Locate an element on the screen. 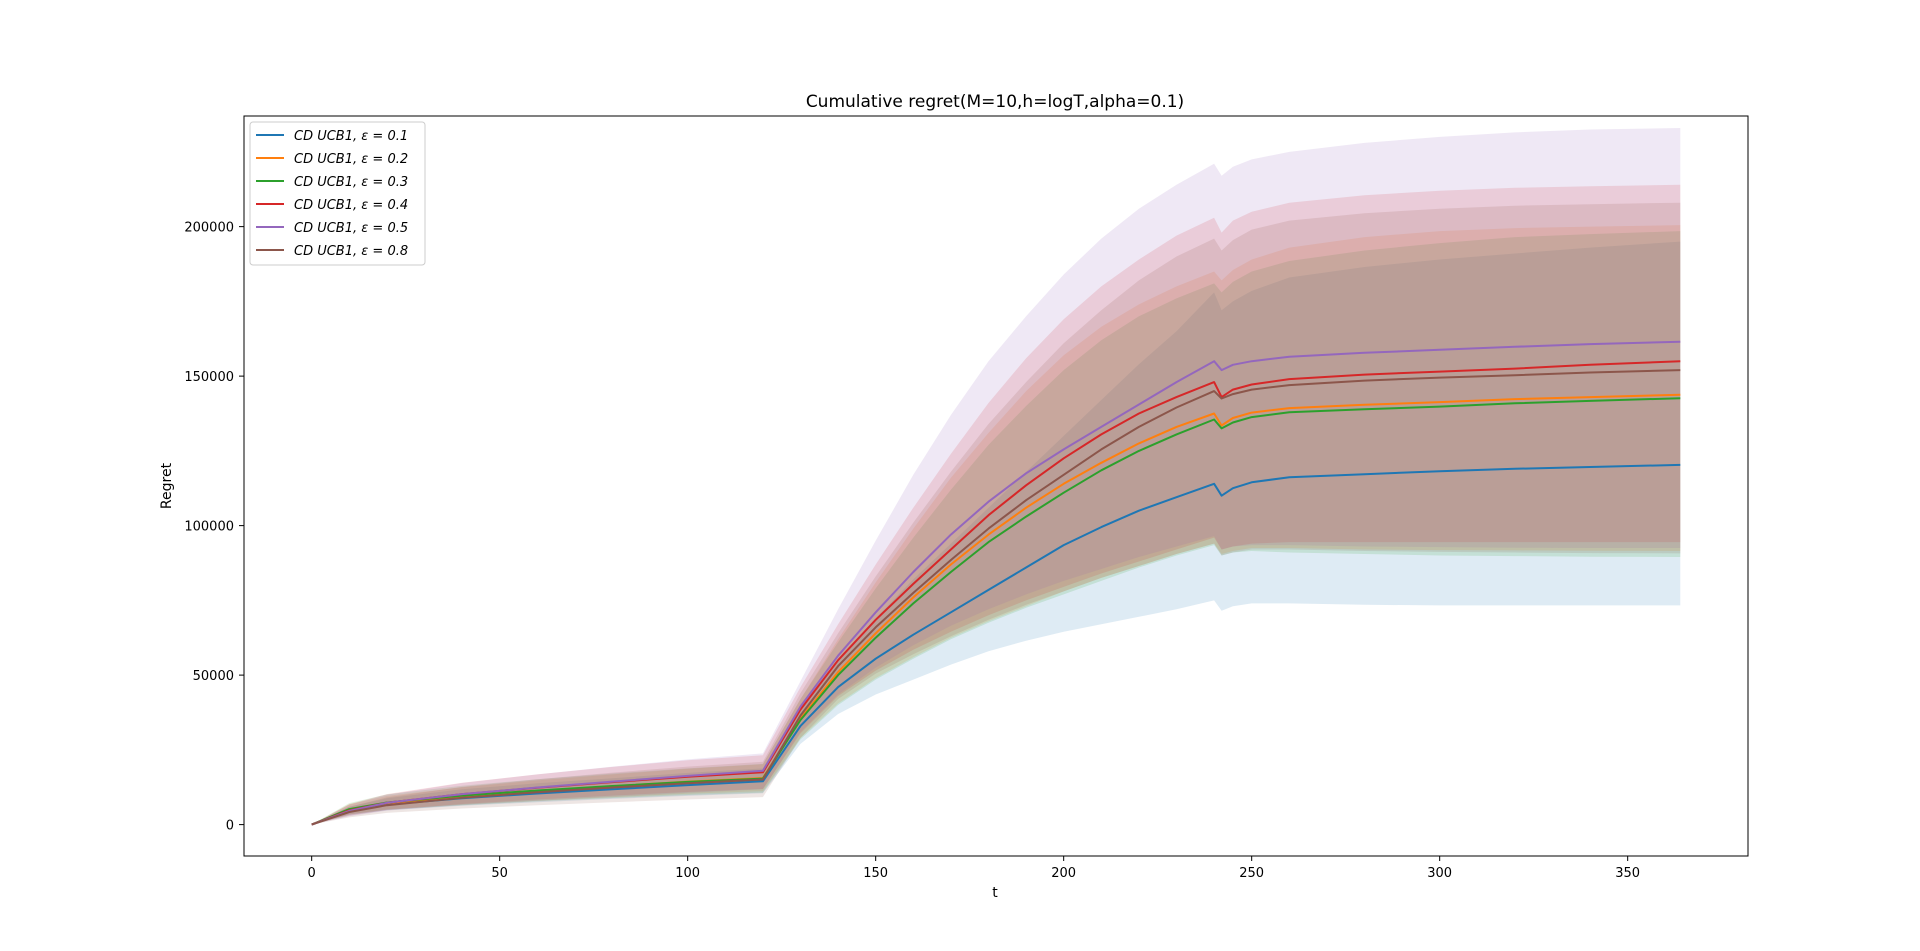 The width and height of the screenshot is (1920, 951). x-tick-label: 200 is located at coordinates (1063, 873).